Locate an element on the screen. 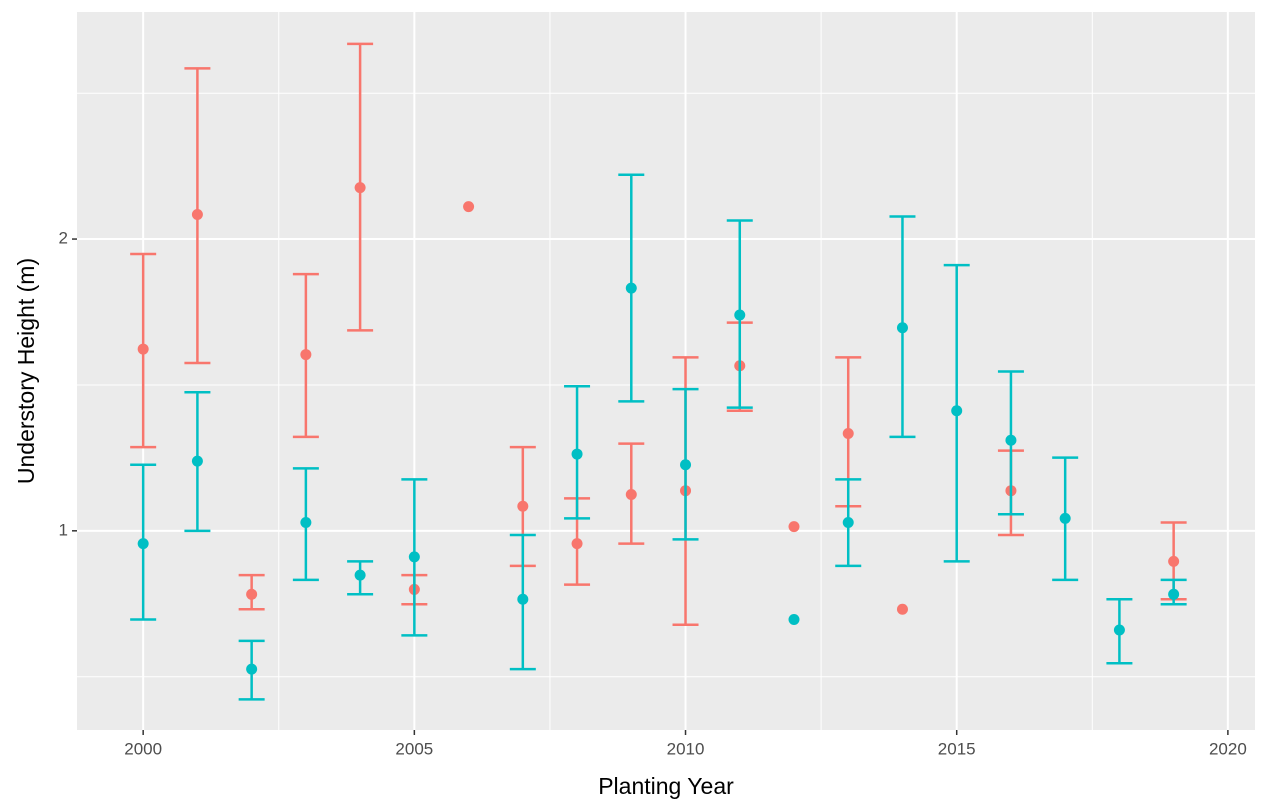  y-tick-label: 2 is located at coordinates (63, 238).